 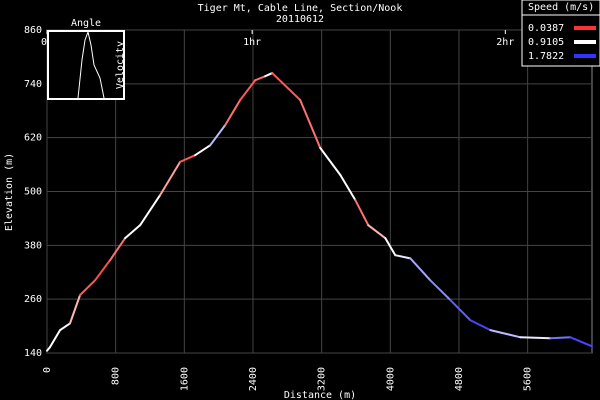 What do you see at coordinates (546, 28) in the screenshot?
I see `legend-label: 0.0387` at bounding box center [546, 28].